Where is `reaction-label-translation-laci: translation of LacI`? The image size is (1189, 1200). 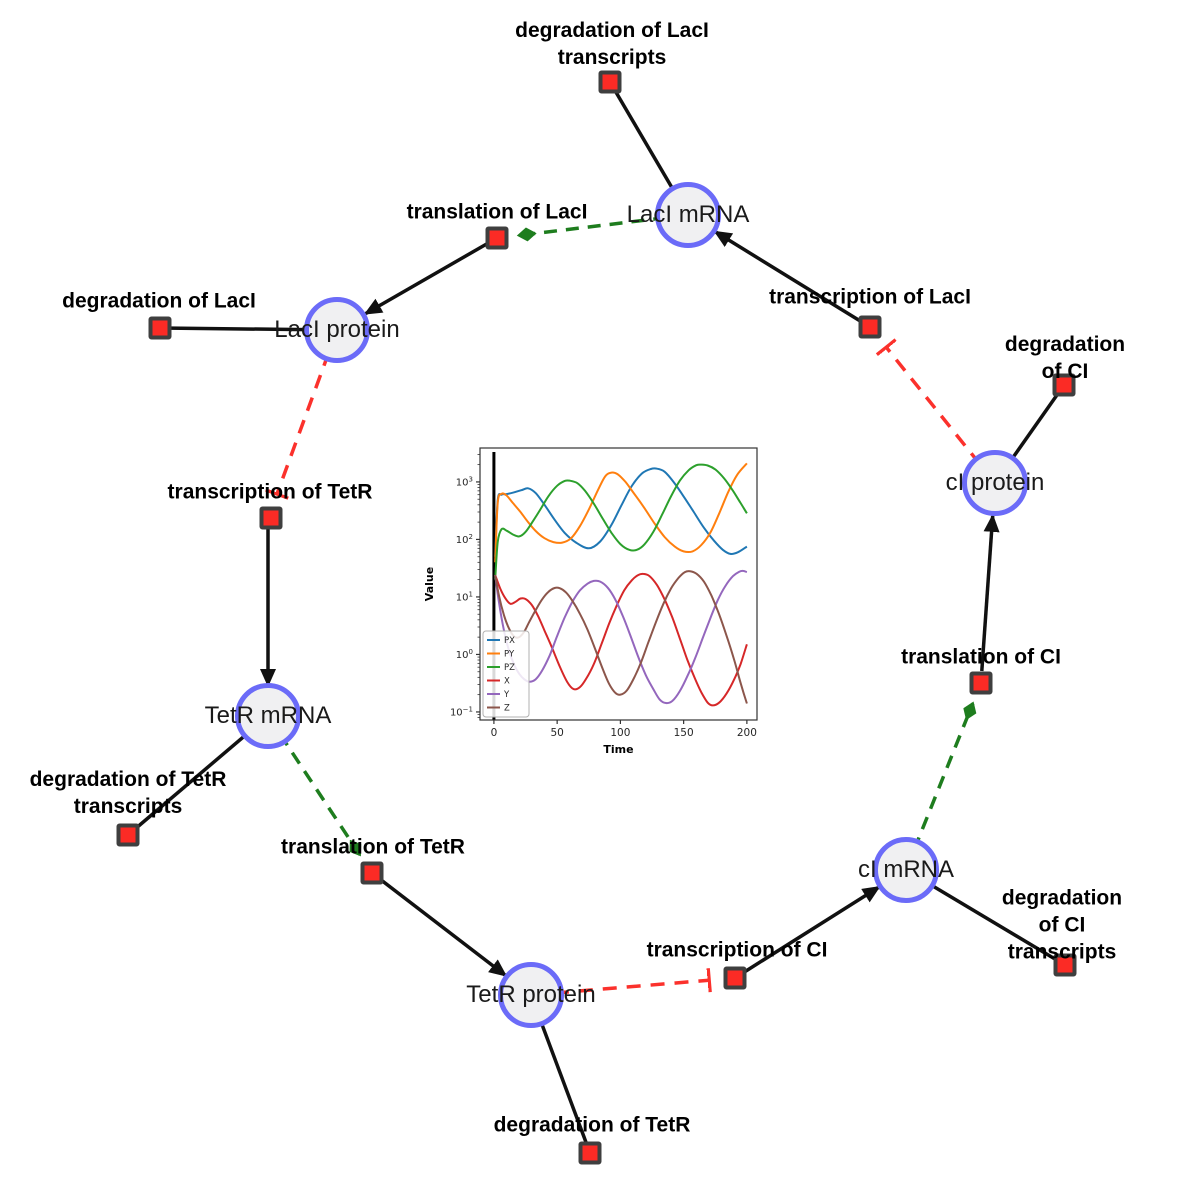 reaction-label-translation-laci: translation of LacI is located at coordinates (497, 212).